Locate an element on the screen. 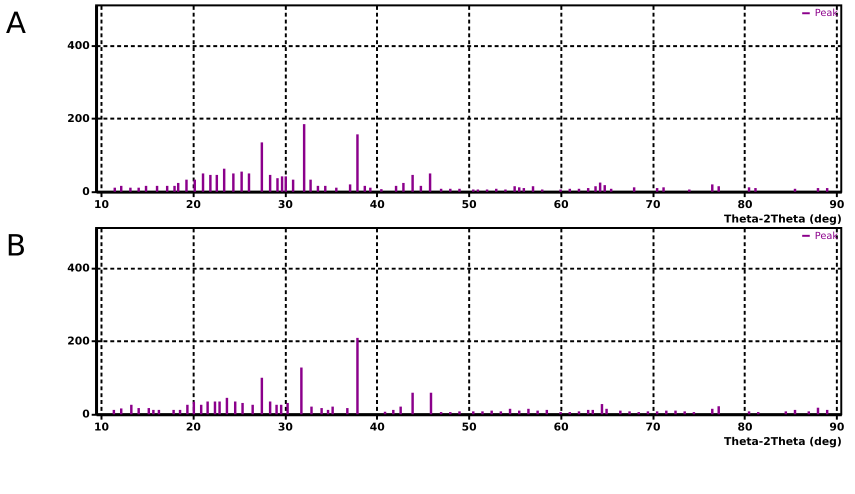 Image resolution: width=855 pixels, height=494 pixels. x-tick-label: 20 is located at coordinates (193, 204).